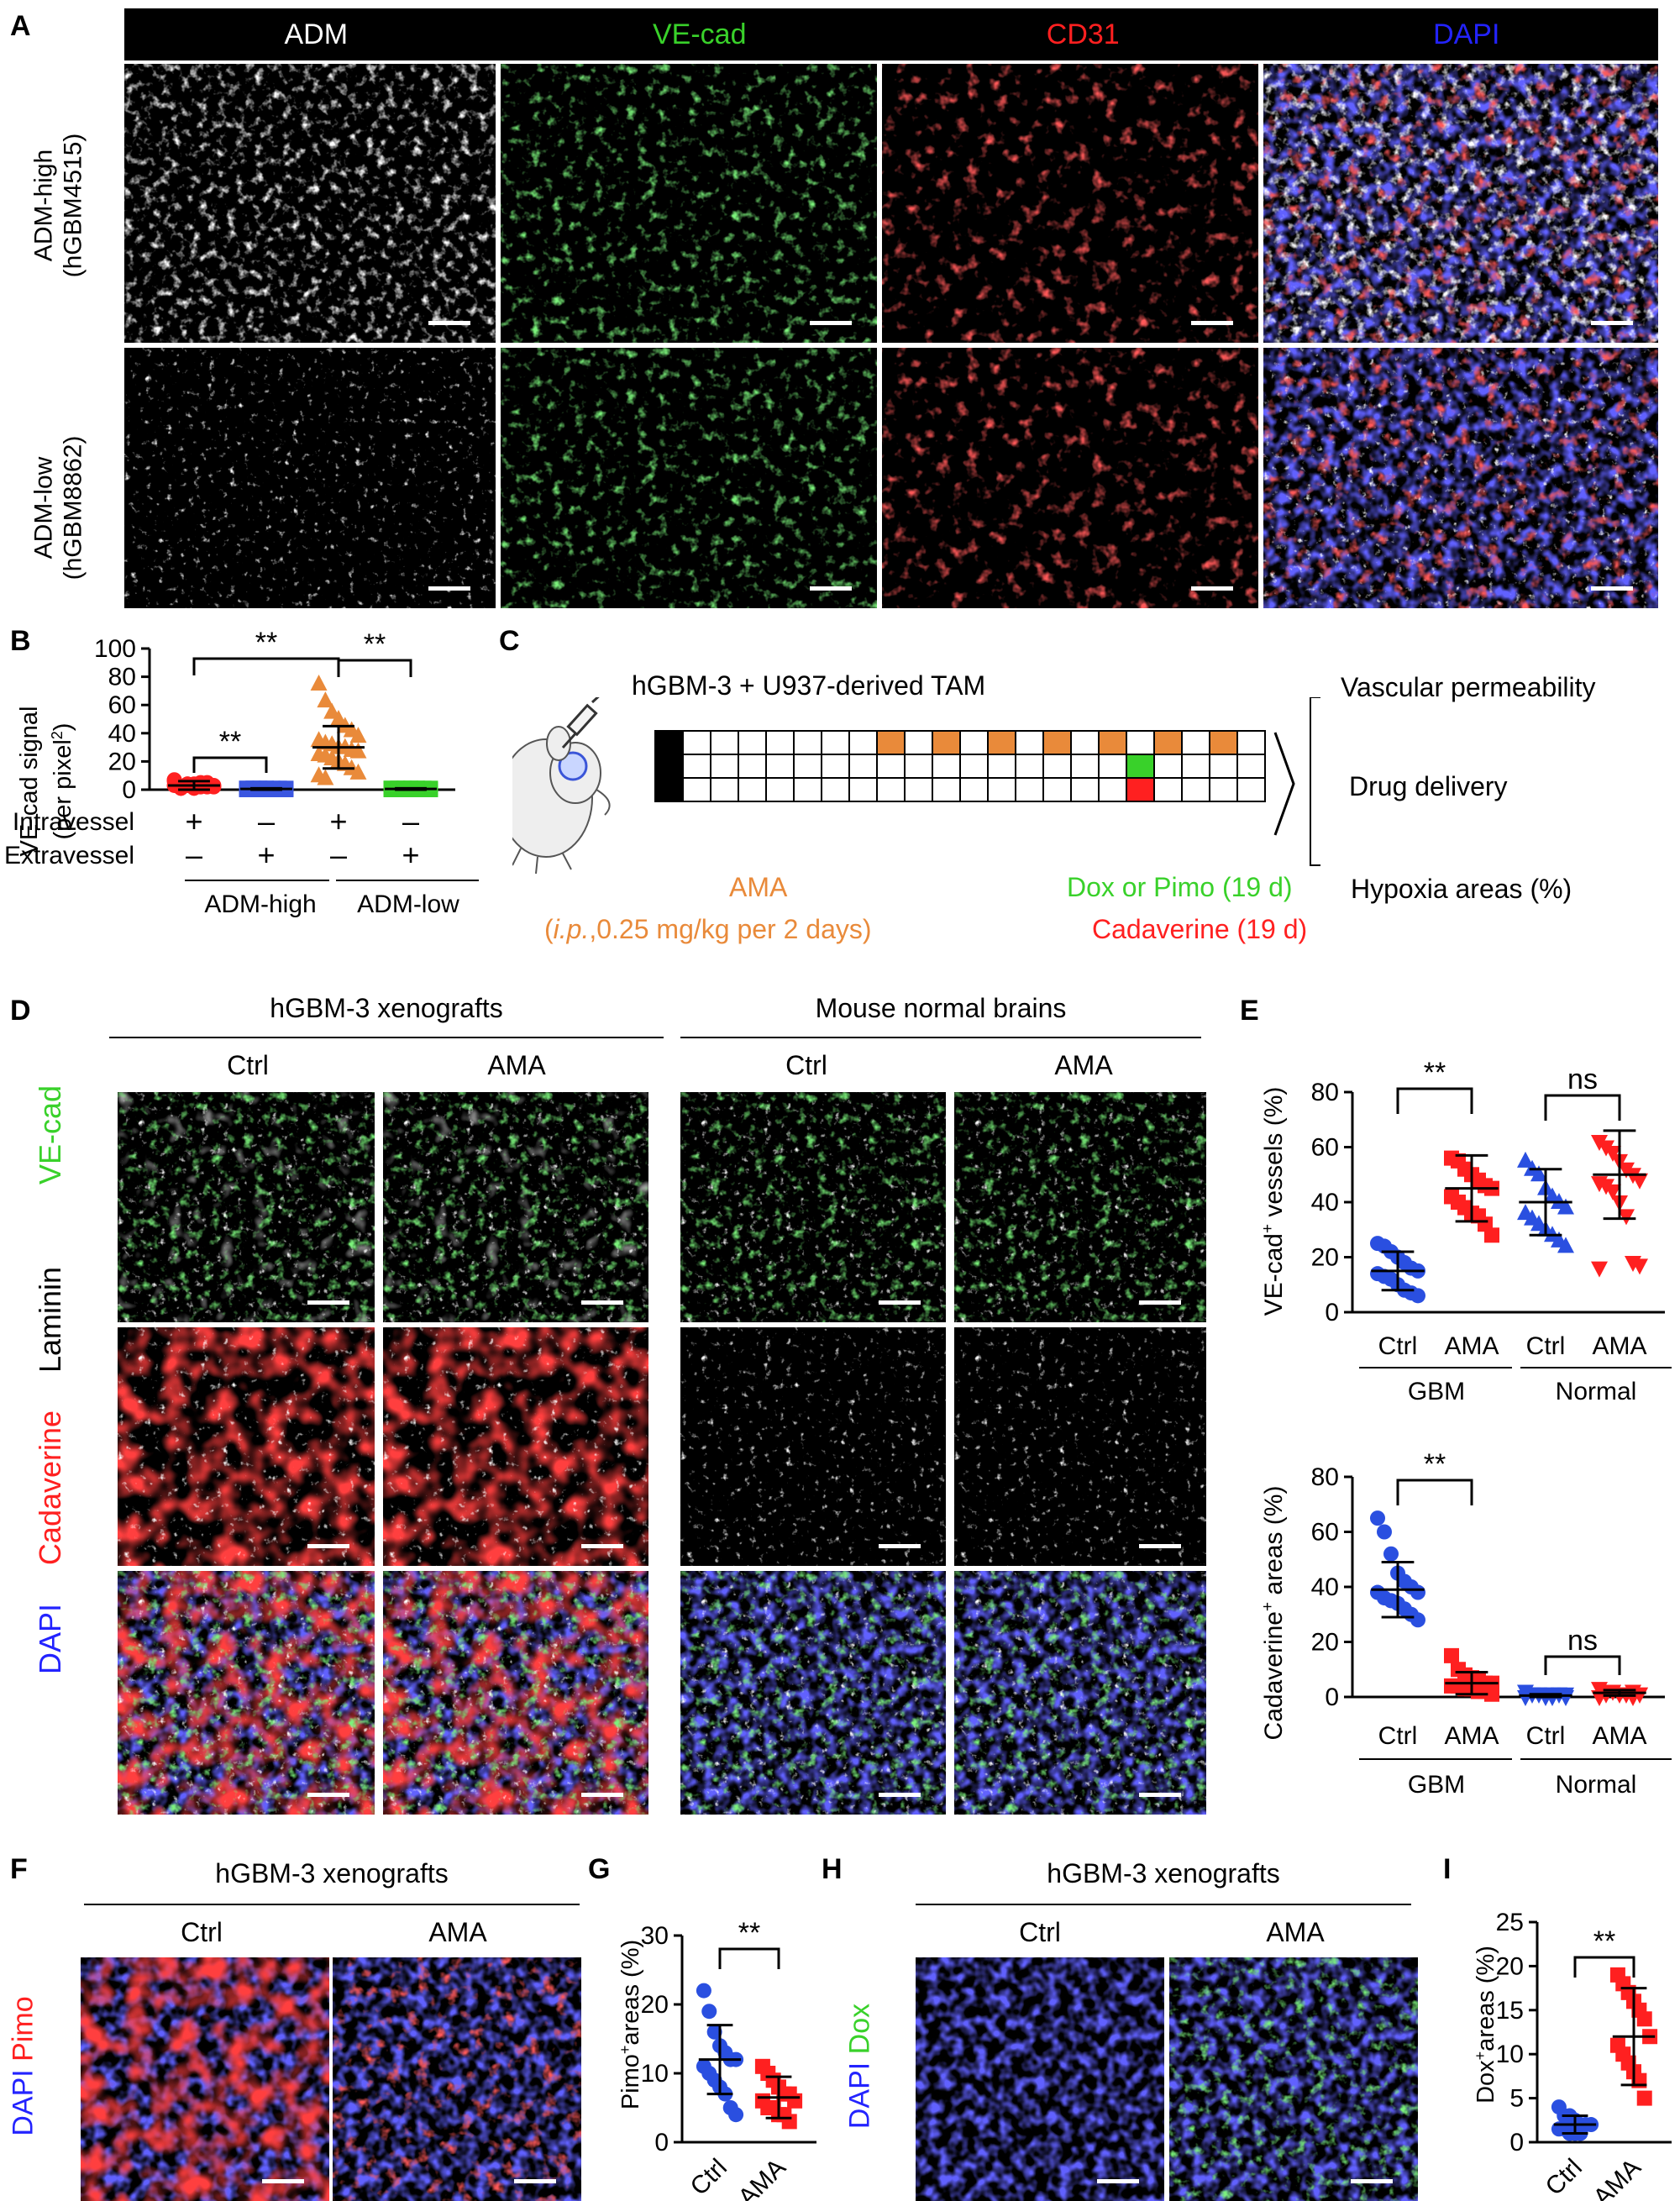  What do you see at coordinates (859, 2029) in the screenshot?
I see `panel-h-channel-dox: Dox` at bounding box center [859, 2029].